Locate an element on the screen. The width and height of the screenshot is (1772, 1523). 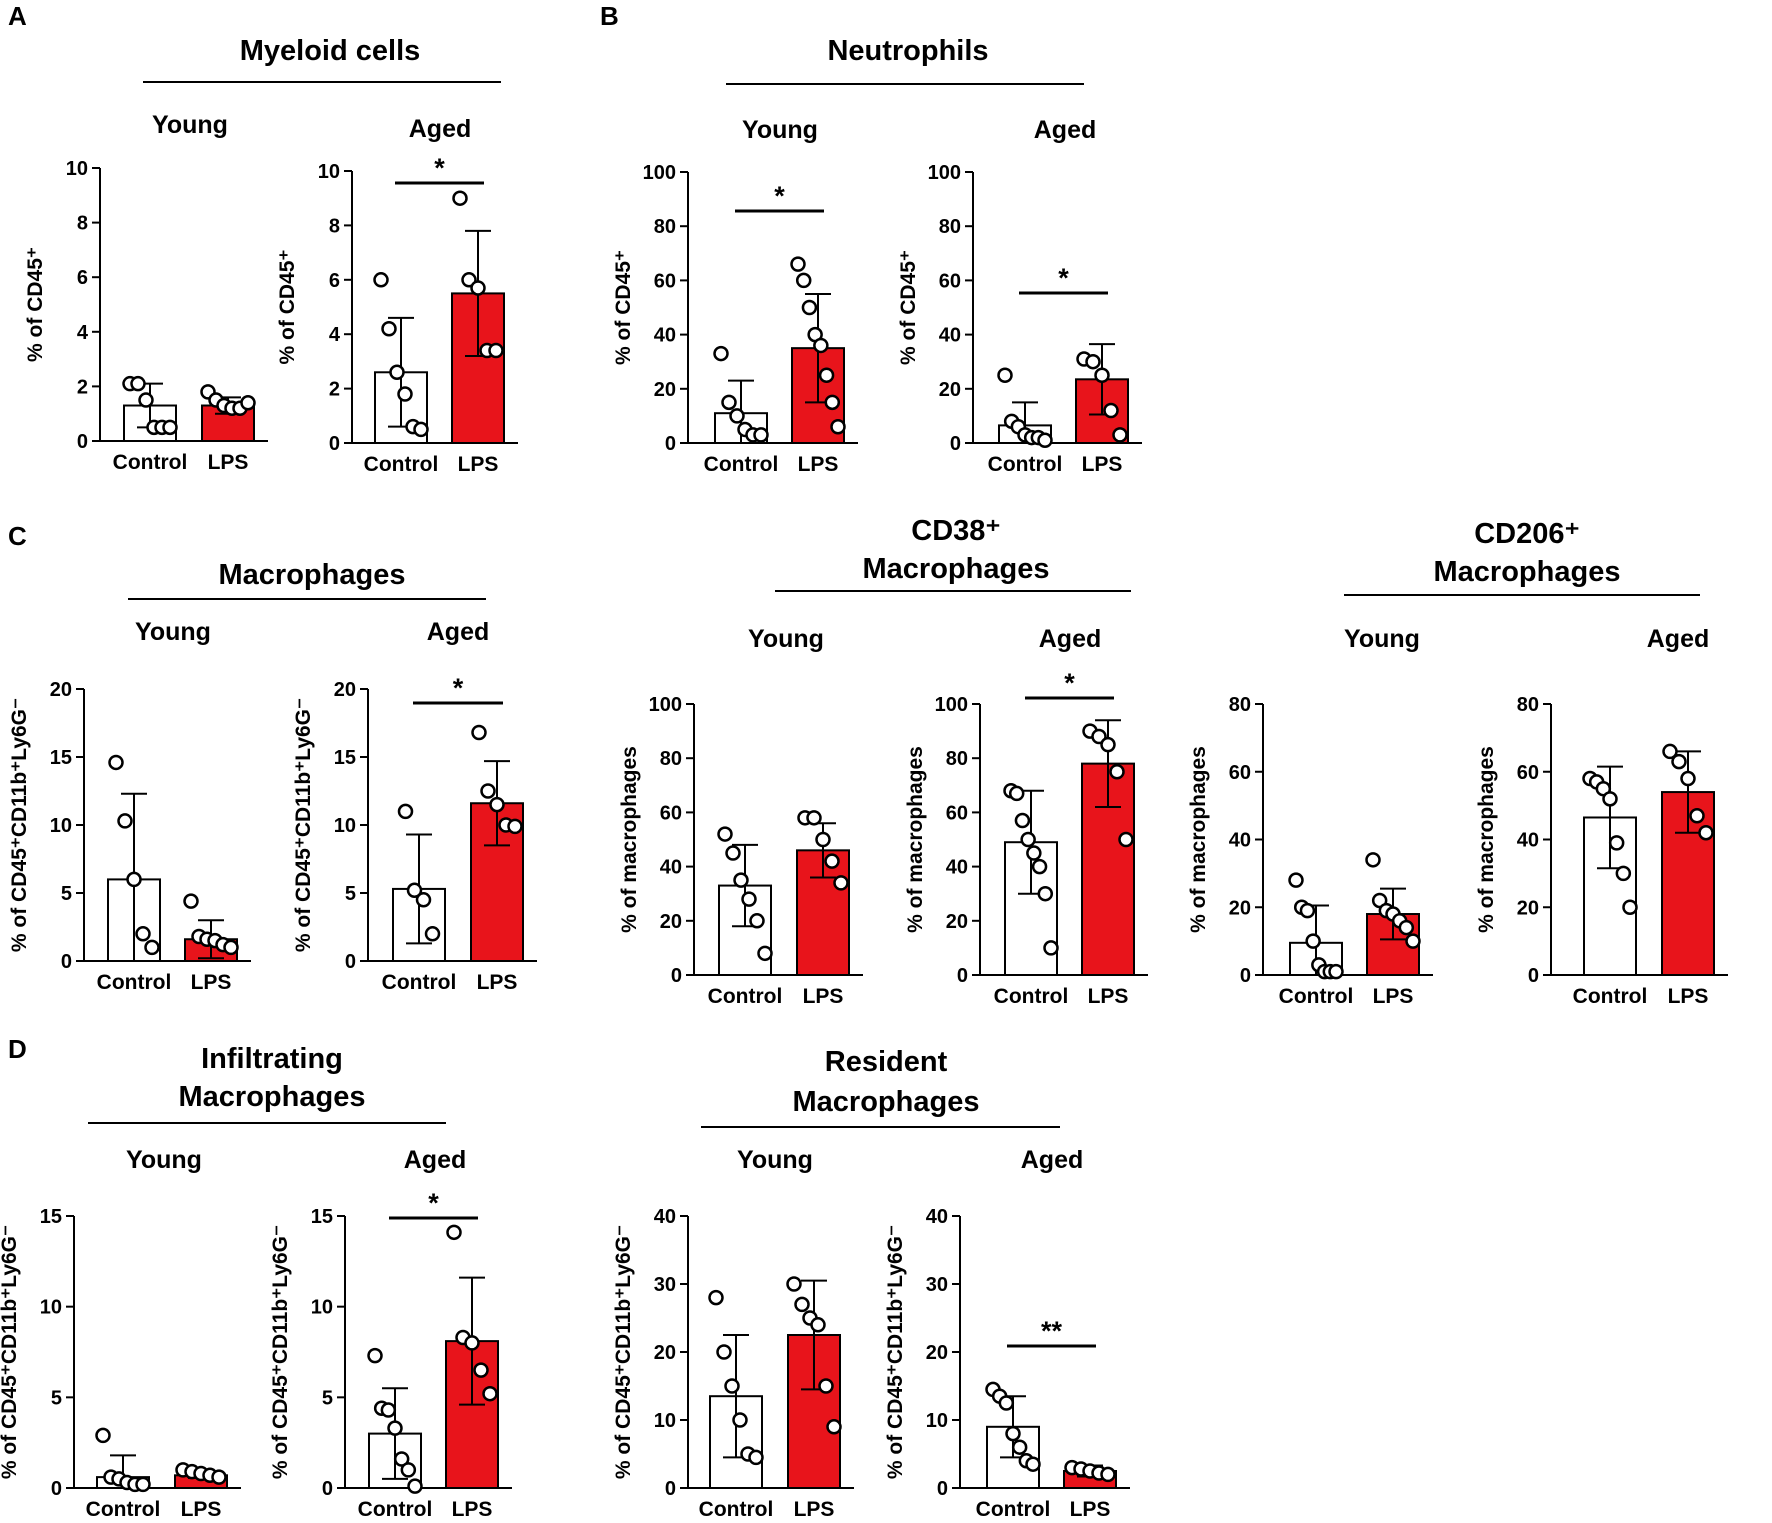
panel-title: Macrophages is located at coordinates (272, 1097).